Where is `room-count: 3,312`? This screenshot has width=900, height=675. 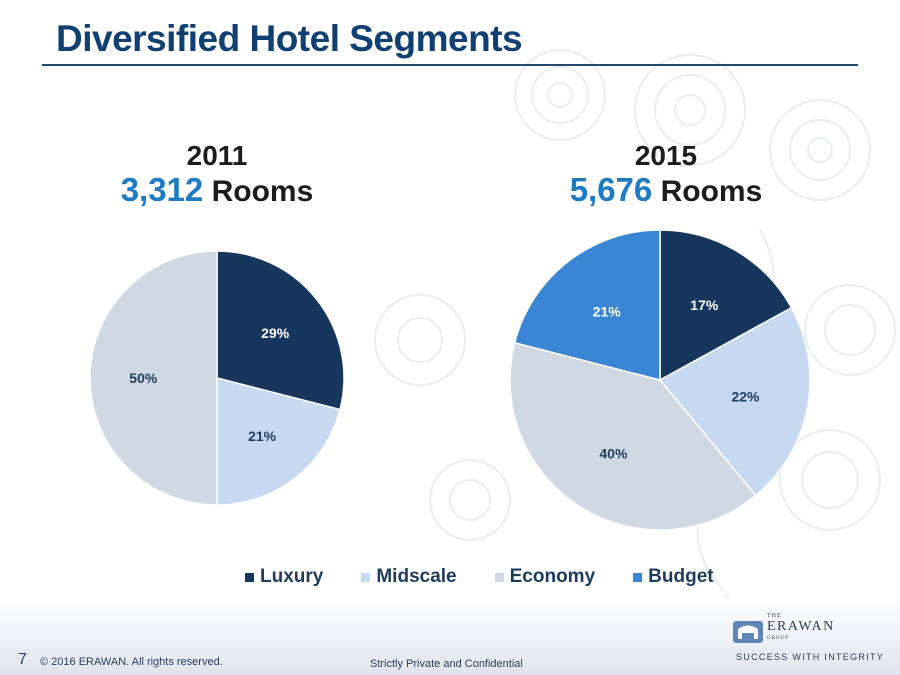 room-count: 3,312 is located at coordinates (162, 189).